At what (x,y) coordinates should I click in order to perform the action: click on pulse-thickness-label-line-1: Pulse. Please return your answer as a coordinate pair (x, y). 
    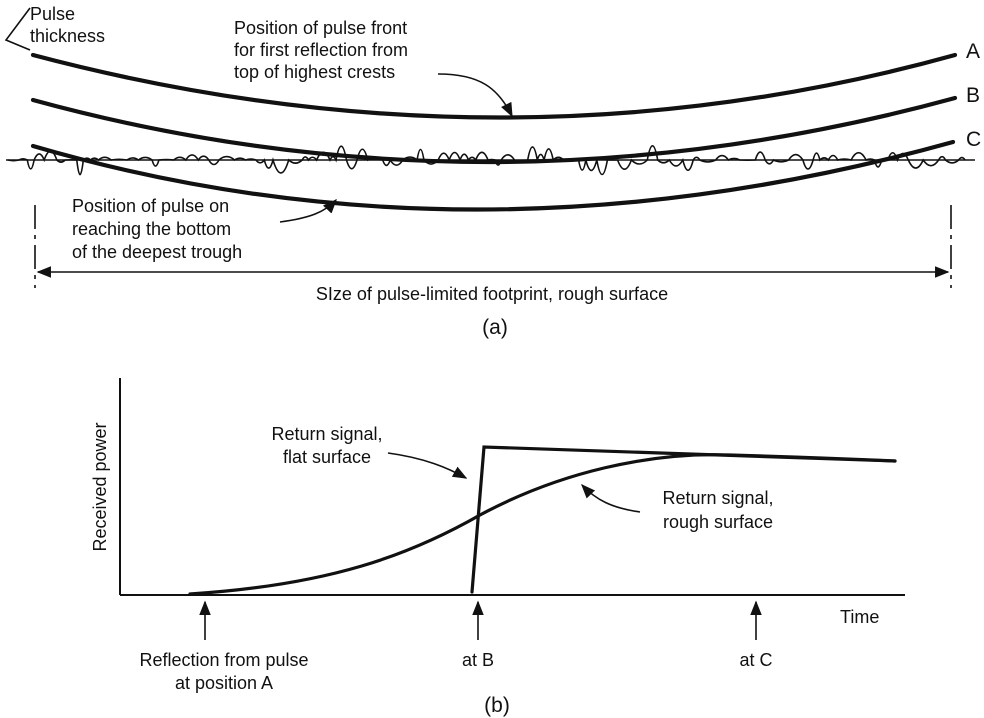
    Looking at the image, I should click on (52, 14).